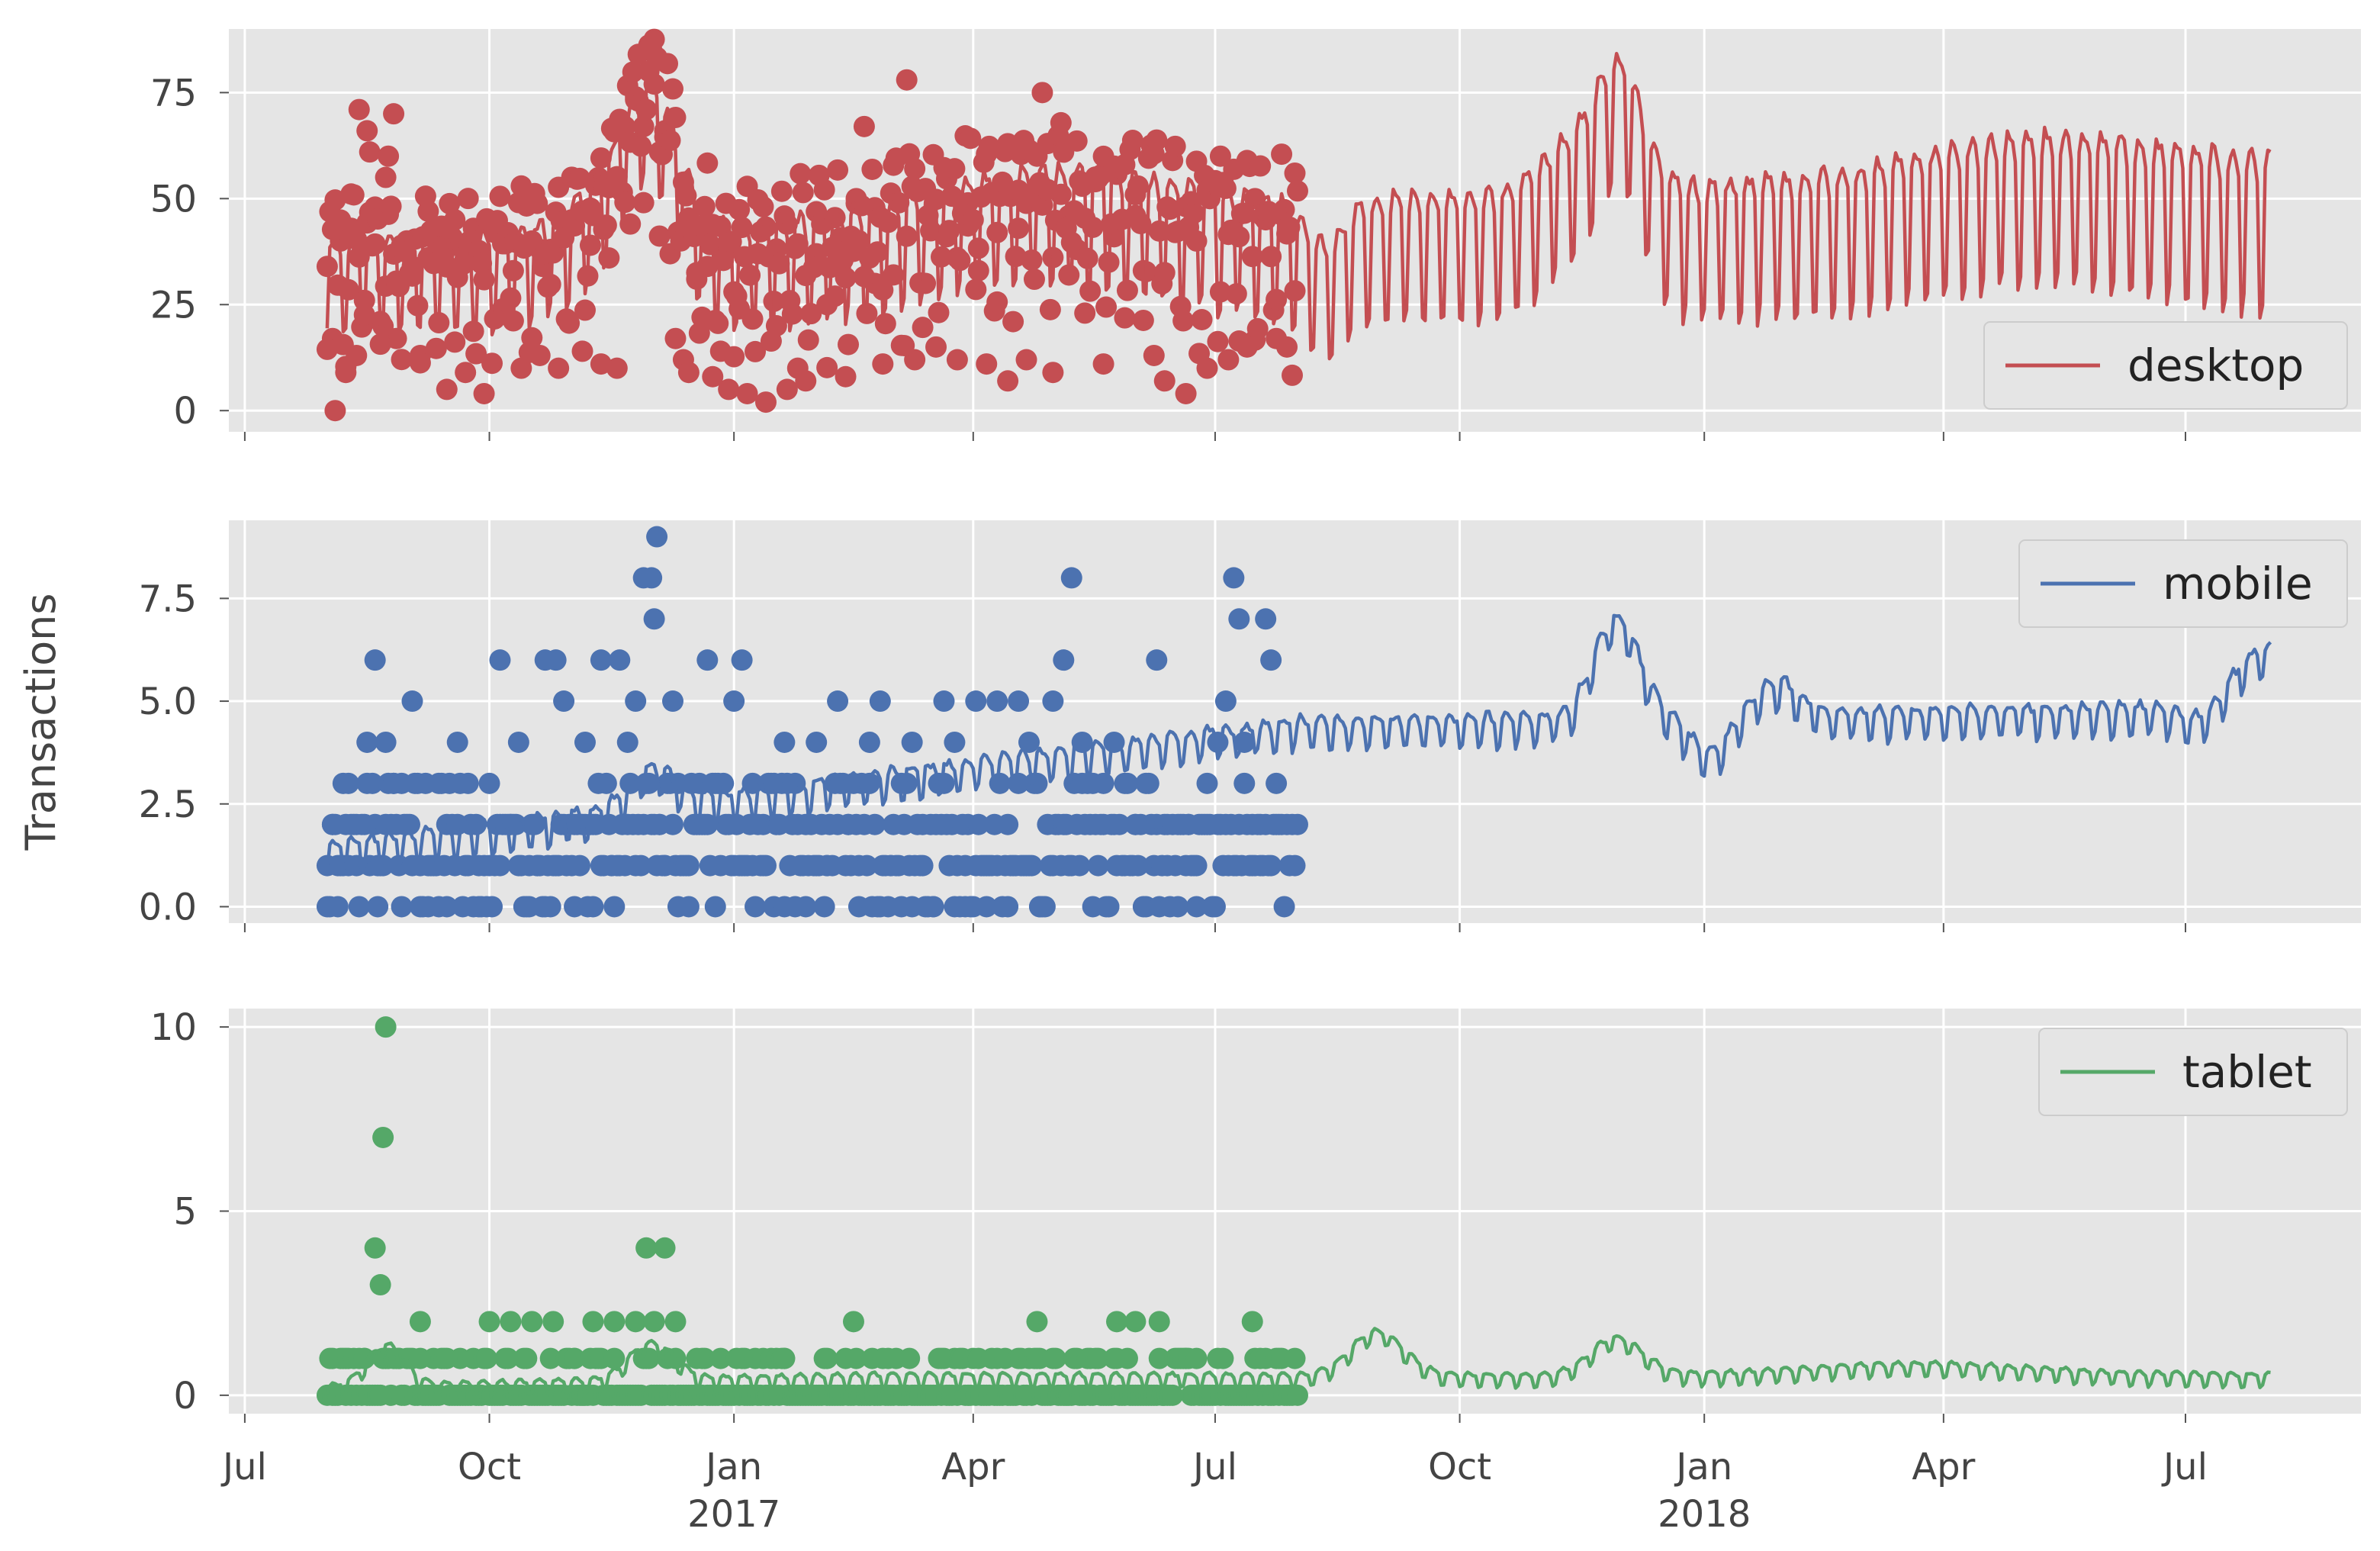 This screenshot has width=2380, height=1551. I want to click on legend-label: tablet, so click(2247, 1072).